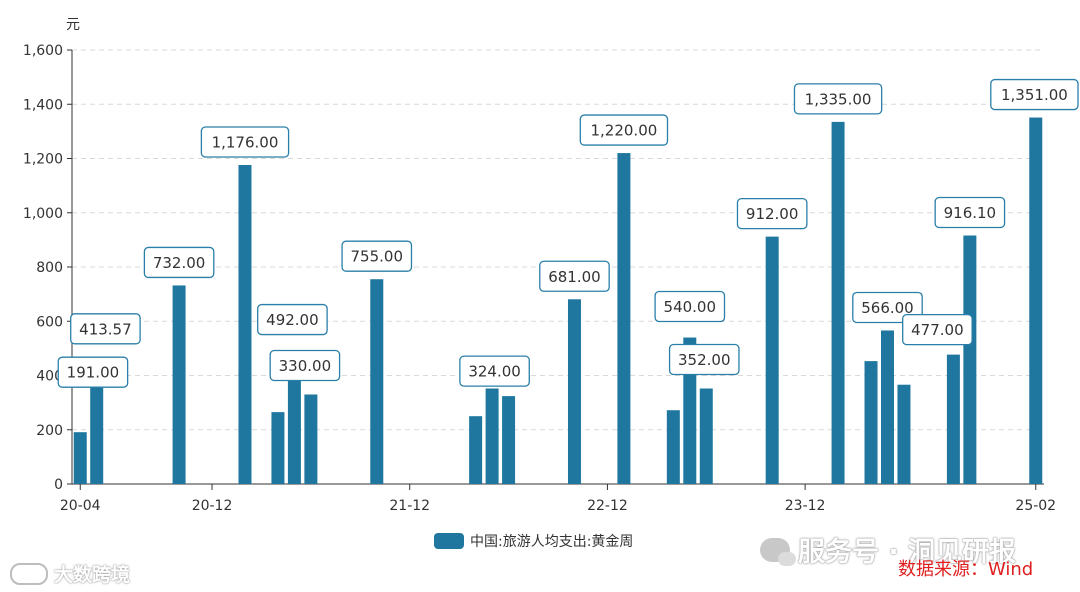 Image resolution: width=1080 pixels, height=592 pixels. Describe the element at coordinates (449, 541) in the screenshot. I see `legend-swatch` at that location.